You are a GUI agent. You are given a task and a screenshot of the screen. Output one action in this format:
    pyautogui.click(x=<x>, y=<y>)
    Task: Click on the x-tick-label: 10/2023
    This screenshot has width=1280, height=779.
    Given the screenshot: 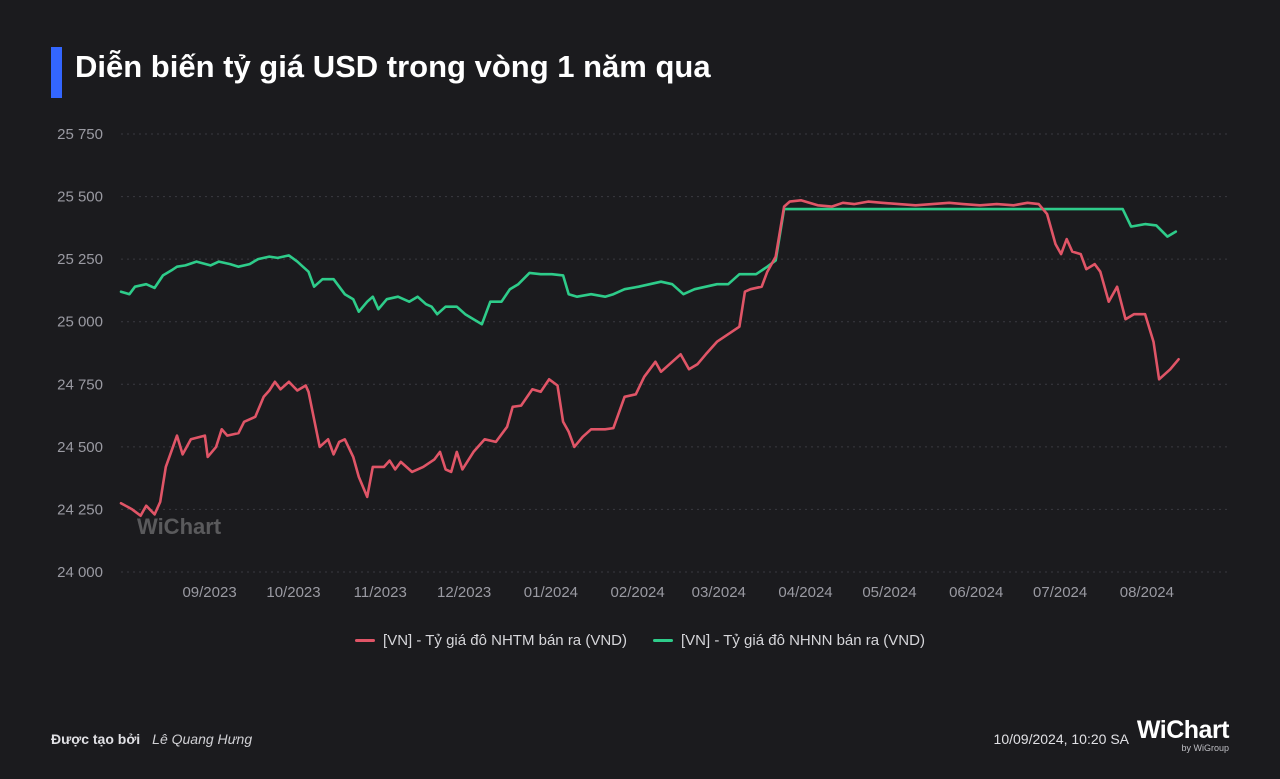 What is the action you would take?
    pyautogui.click(x=293, y=592)
    